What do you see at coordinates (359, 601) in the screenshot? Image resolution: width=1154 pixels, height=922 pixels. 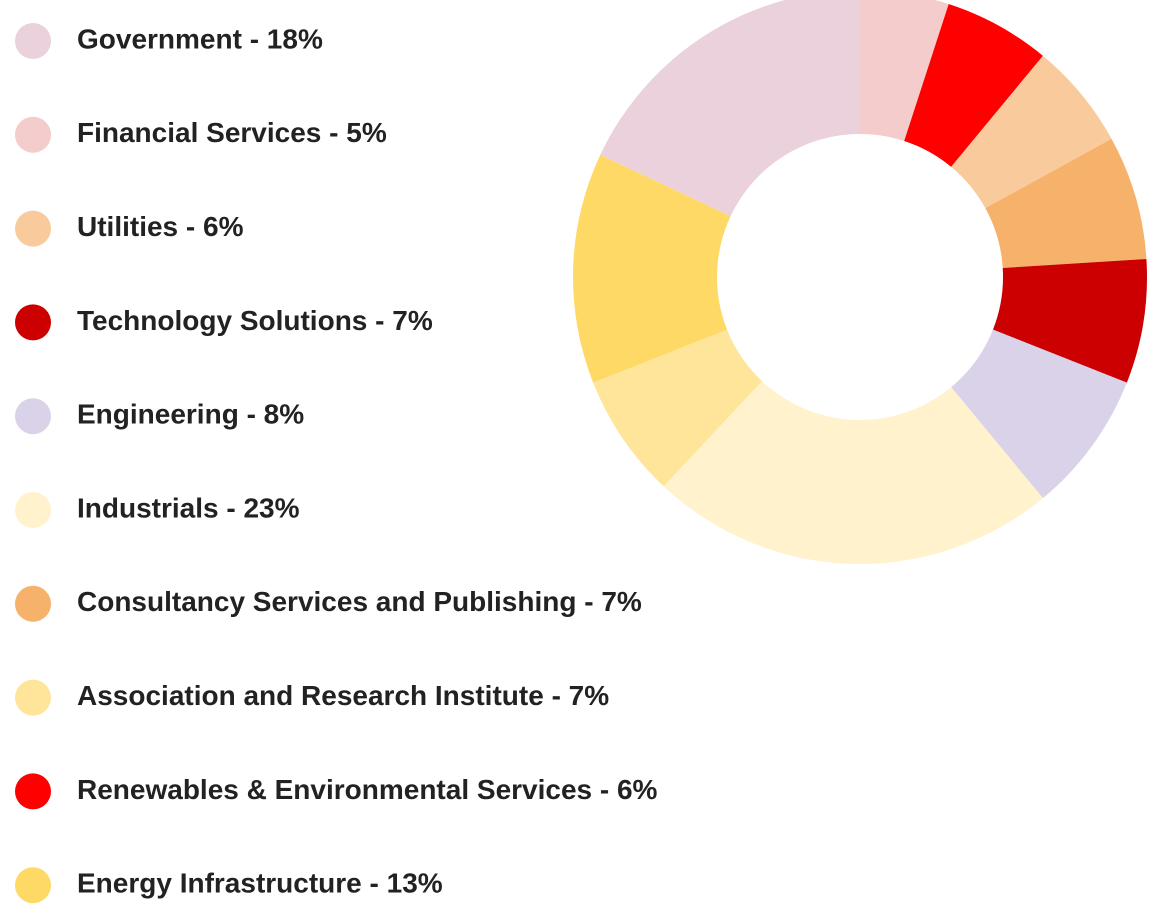 I see `legend-label: Consultancy Services and Publishing - 7%` at bounding box center [359, 601].